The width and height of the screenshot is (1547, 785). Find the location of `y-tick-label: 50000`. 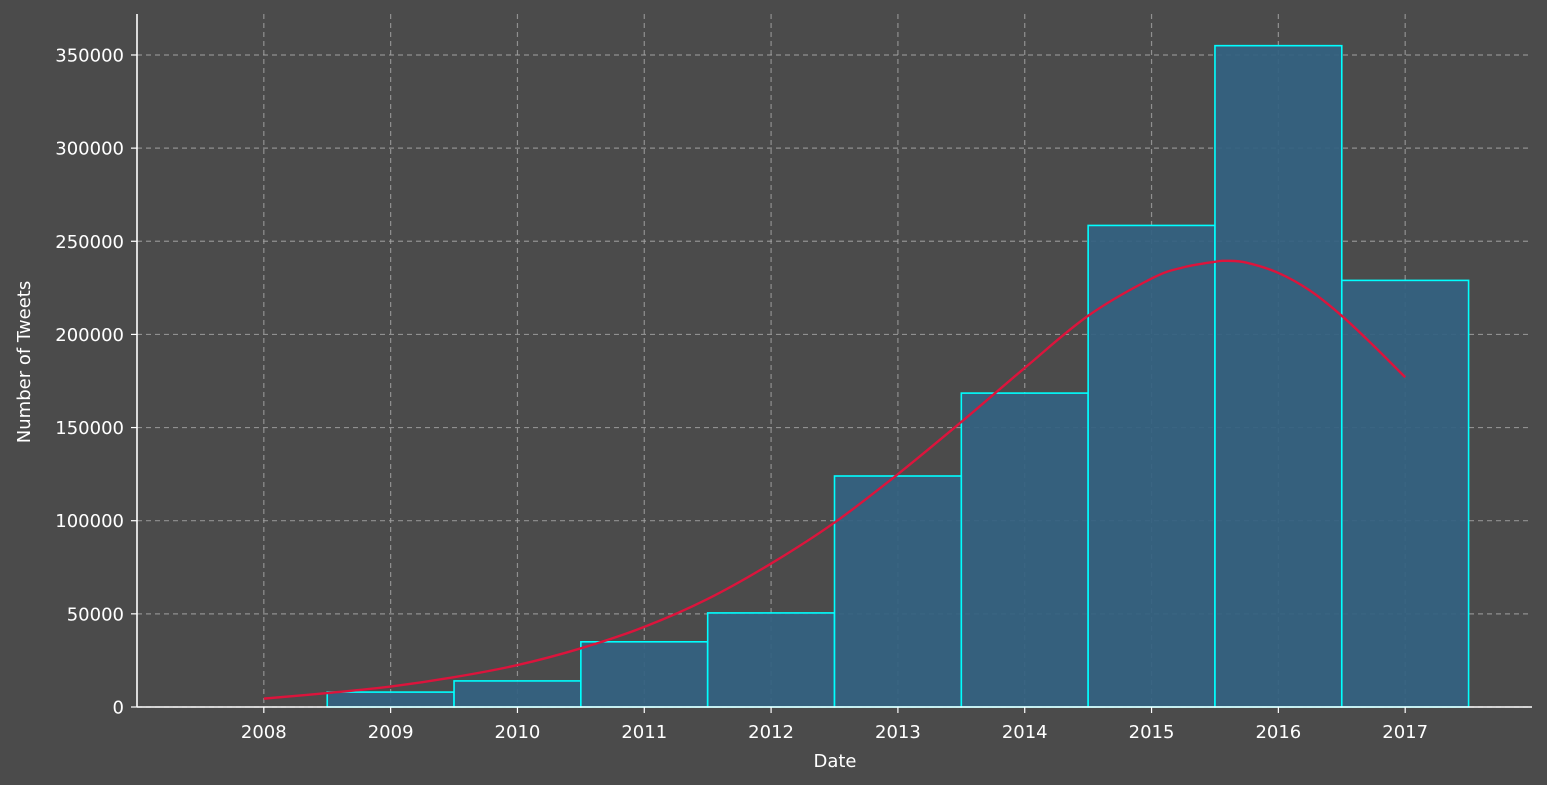

y-tick-label: 50000 is located at coordinates (95, 614).